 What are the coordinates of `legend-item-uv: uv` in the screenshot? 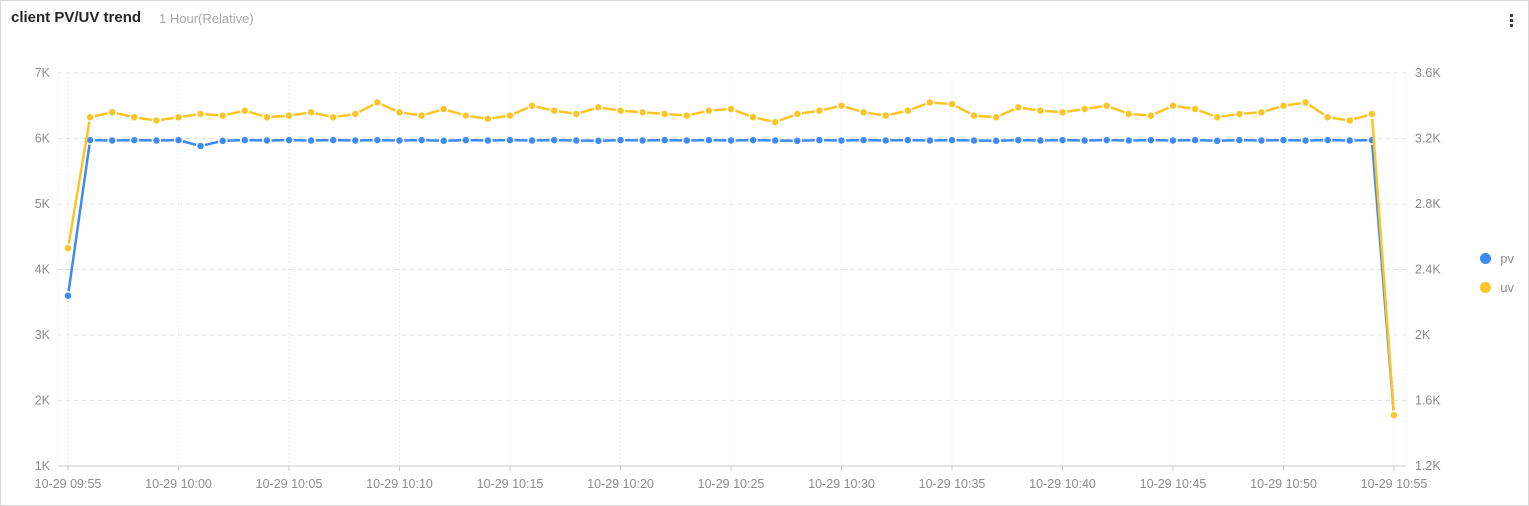 It's located at (1497, 287).